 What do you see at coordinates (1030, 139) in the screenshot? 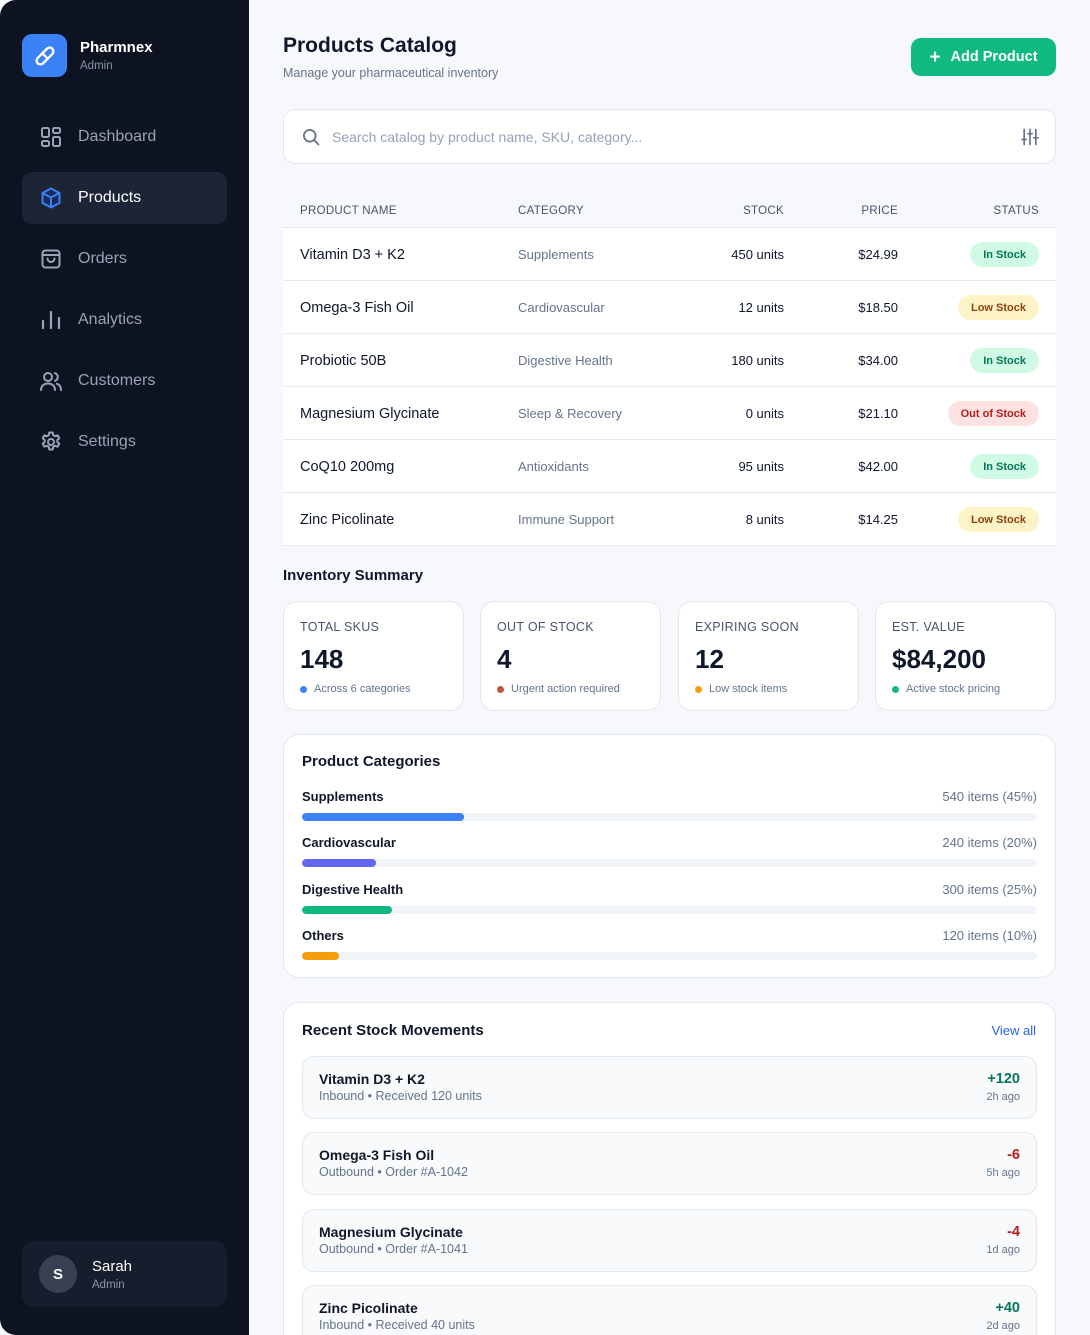
I see `filter-sliders-icon` at bounding box center [1030, 139].